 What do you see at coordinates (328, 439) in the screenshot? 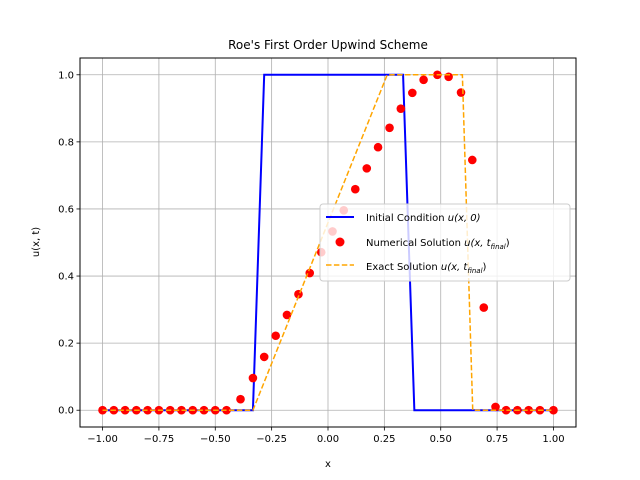
I see `x-tick-label: 0.00` at bounding box center [328, 439].